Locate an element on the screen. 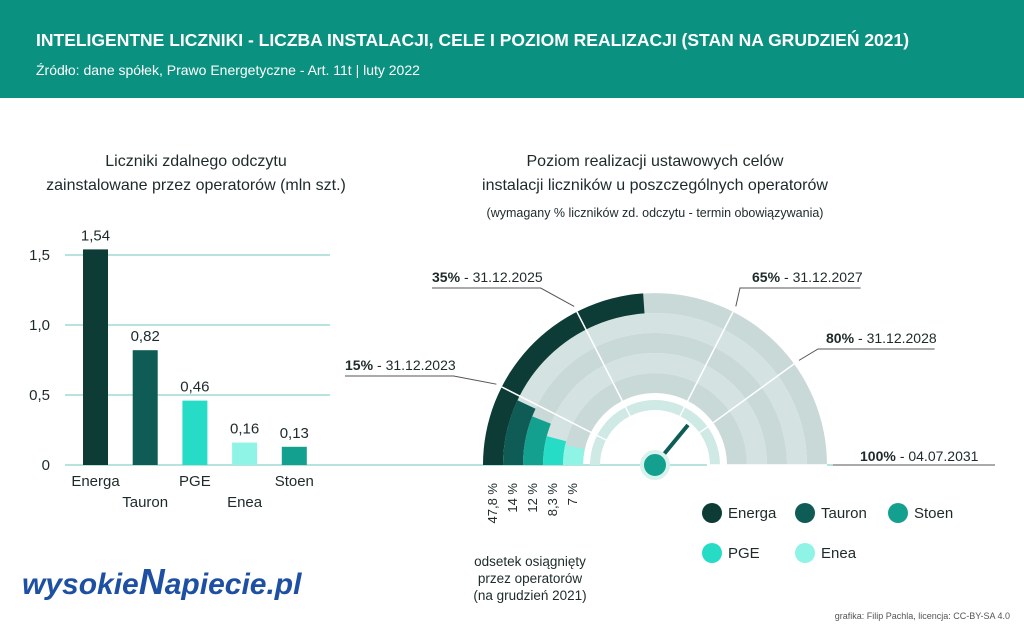 This screenshot has height=626, width=1024. value-label: 0,16 is located at coordinates (244, 429).